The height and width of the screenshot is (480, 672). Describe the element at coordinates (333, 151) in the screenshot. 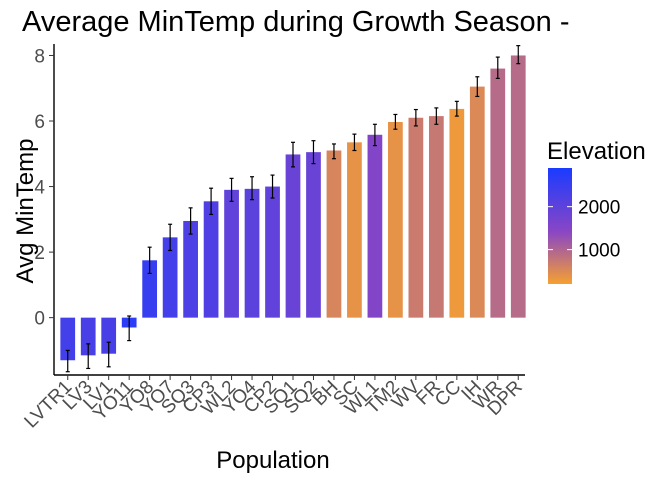

I see `error-bar-bh` at that location.